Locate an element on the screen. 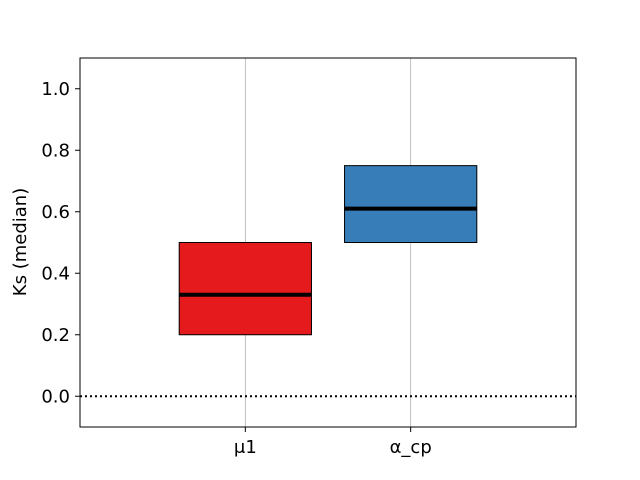  y-tick-label: 0.8 is located at coordinates (55, 150).